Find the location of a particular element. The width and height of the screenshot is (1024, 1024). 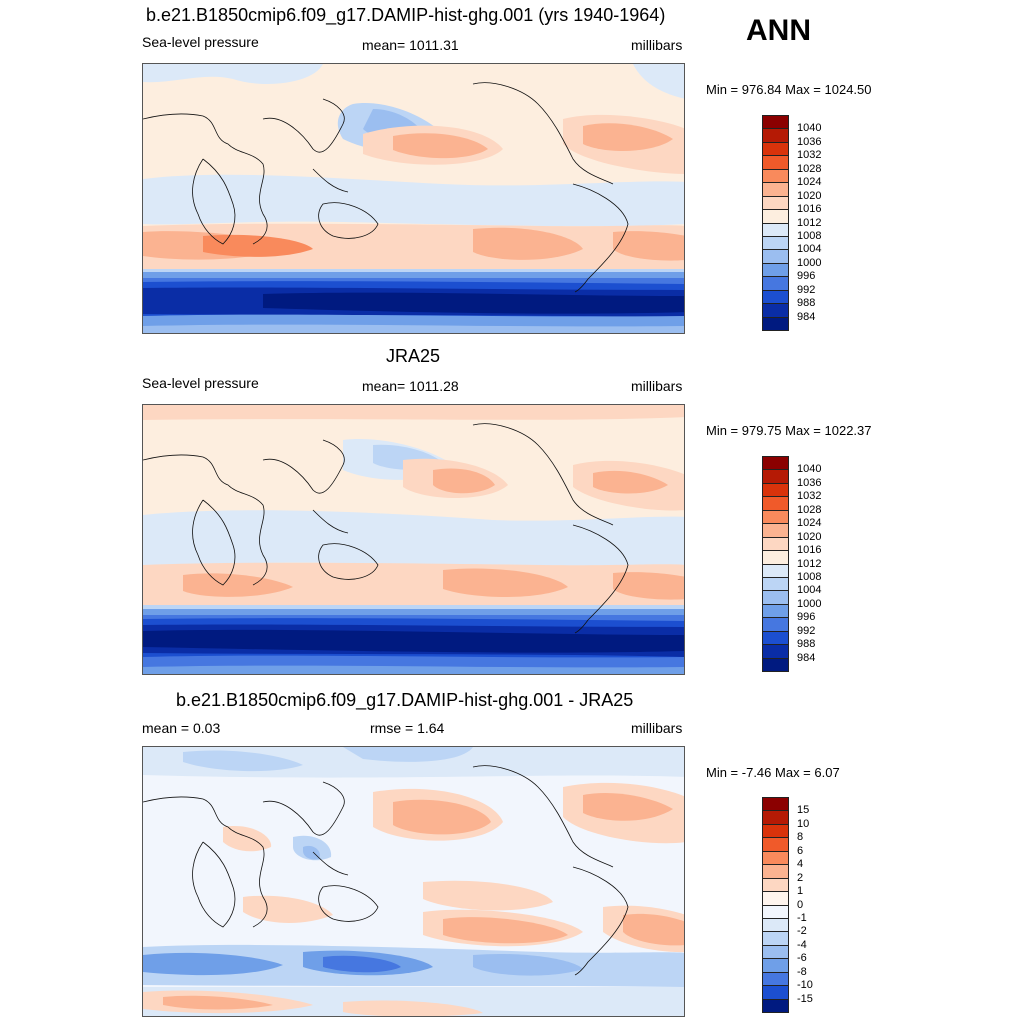

colorbar-level-label: 1000 is located at coordinates (809, 603).